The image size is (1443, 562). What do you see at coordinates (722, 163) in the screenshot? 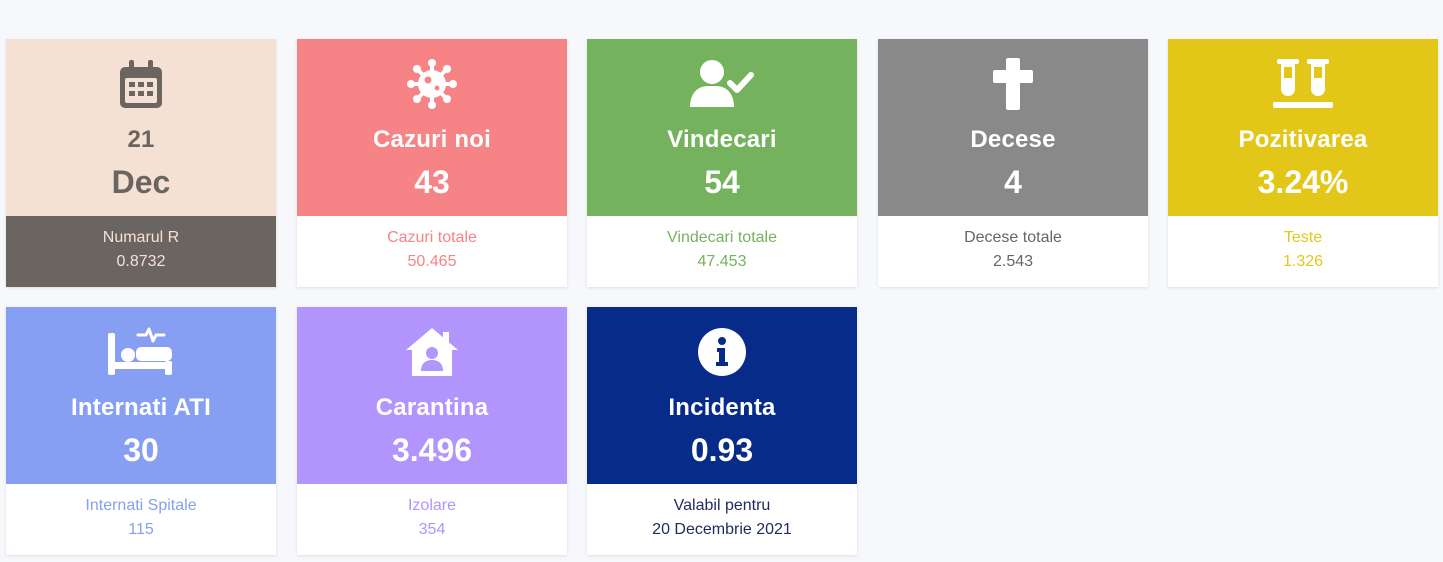
I see `recoveries-card: Vindecari 54 Vindecari totale 47.453` at bounding box center [722, 163].